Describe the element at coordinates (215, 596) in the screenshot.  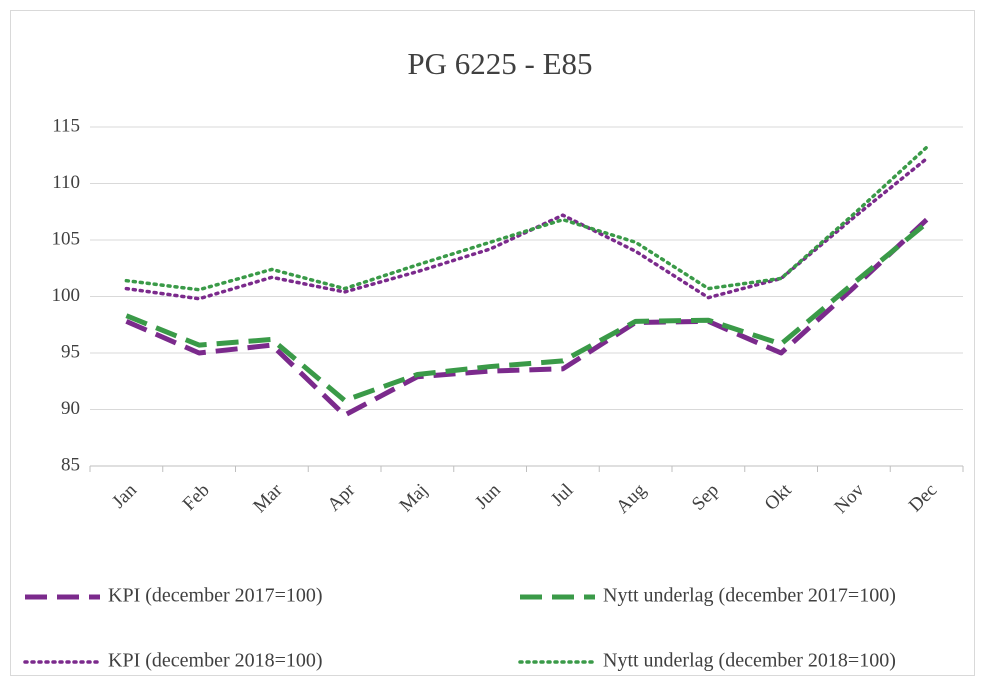
I see `legend-label: KPI (december 2017=100)` at that location.